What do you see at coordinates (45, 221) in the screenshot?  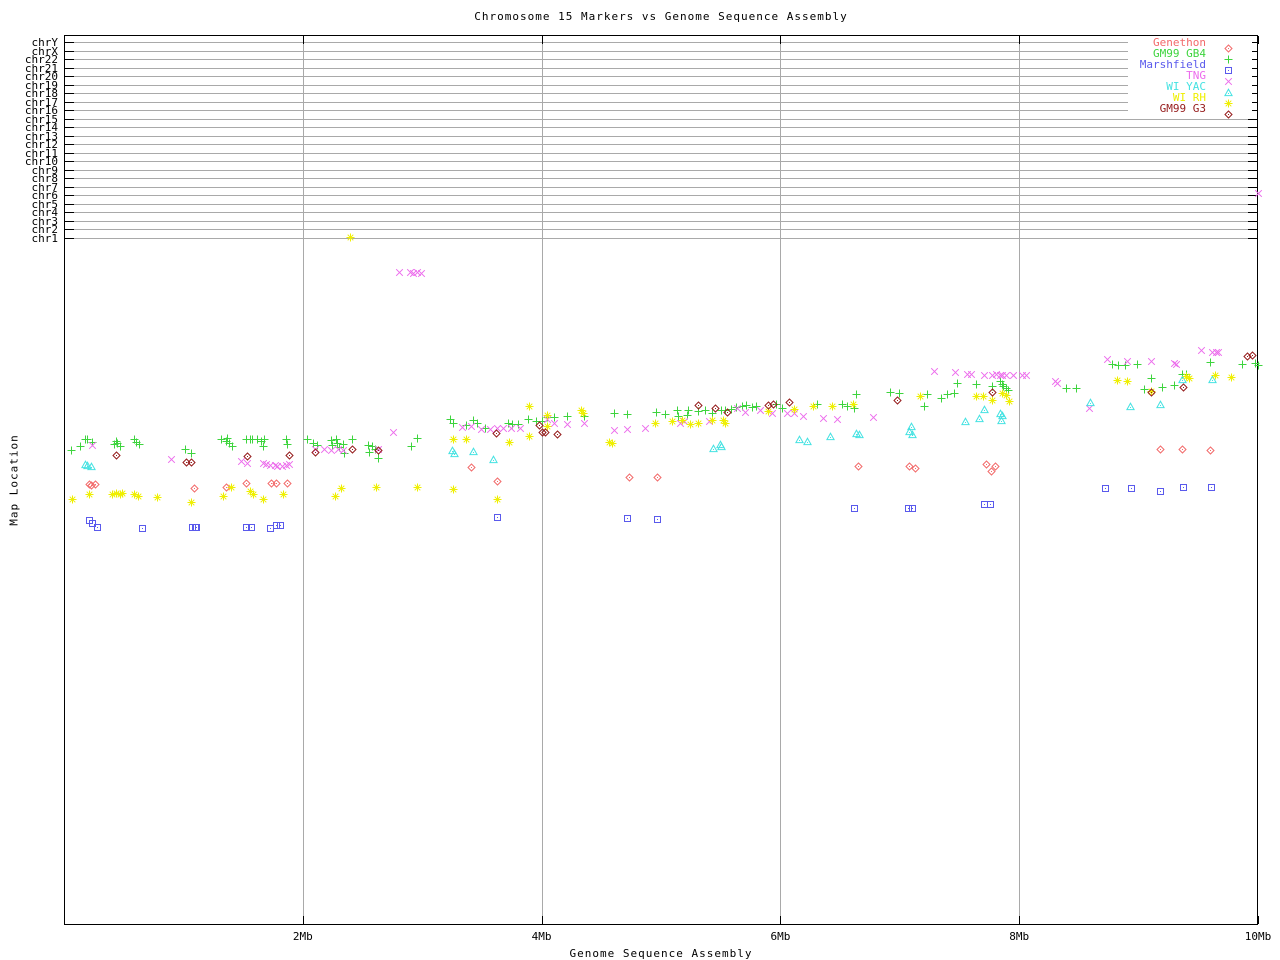 I see `chr-label: chr3` at bounding box center [45, 221].